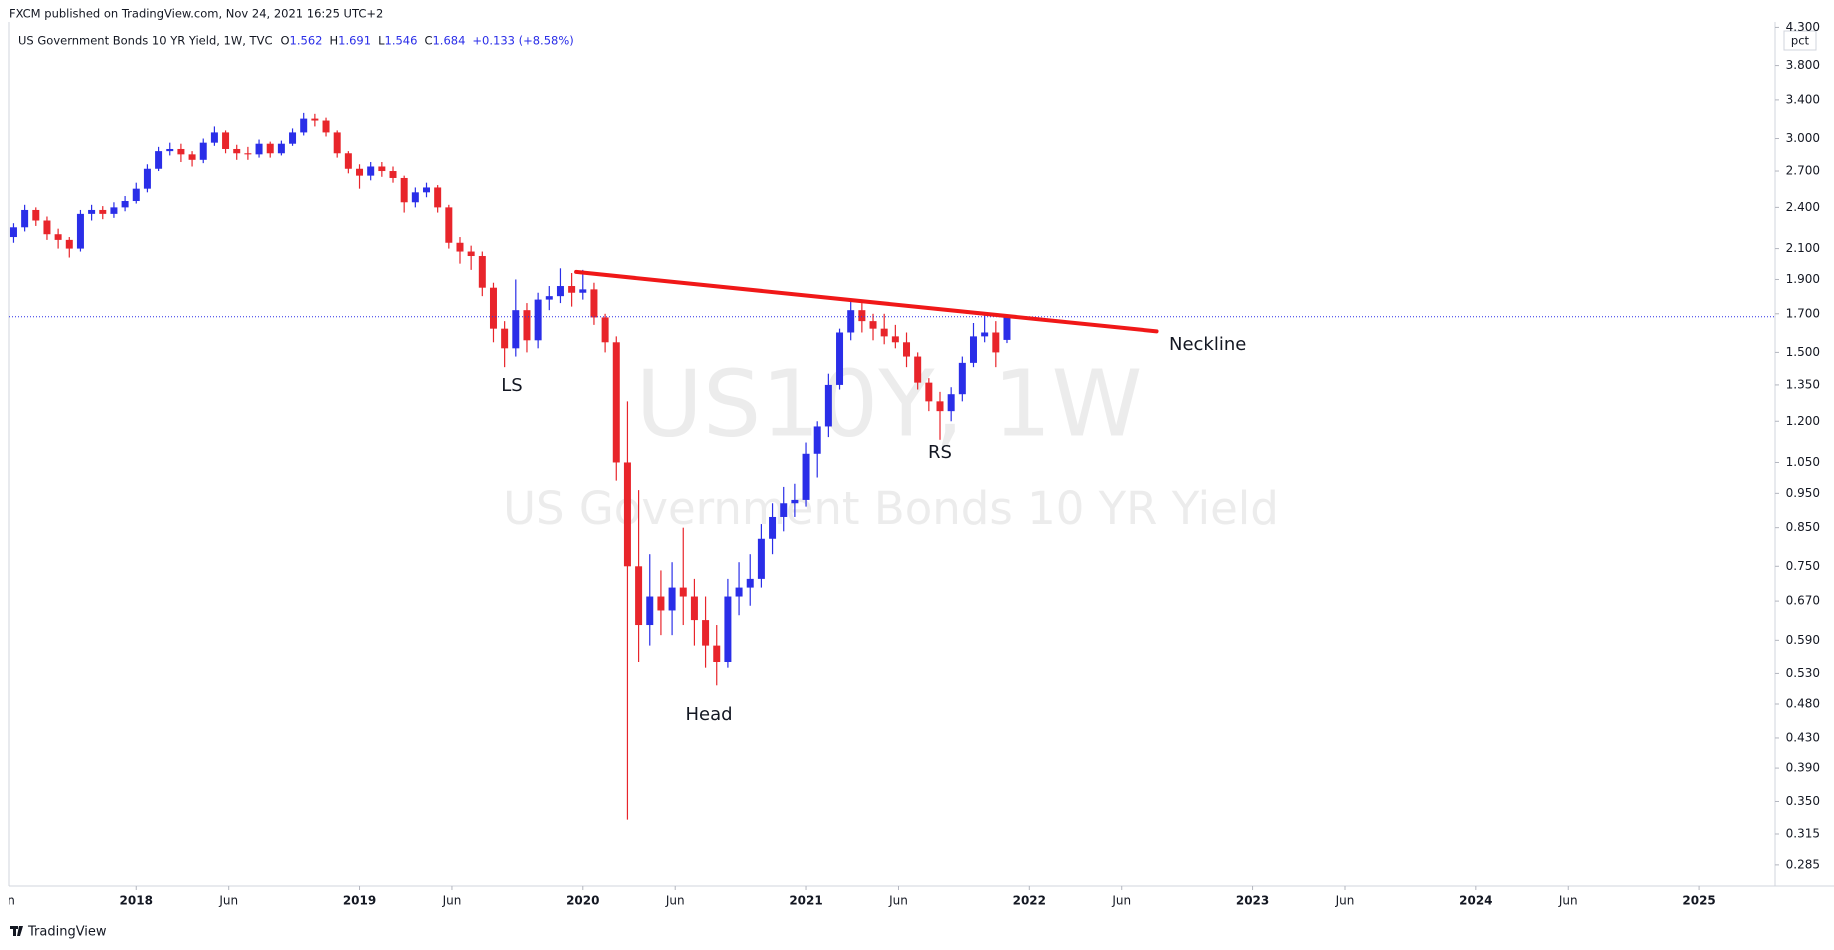 The width and height of the screenshot is (1834, 950). What do you see at coordinates (1803, 493) in the screenshot?
I see `y-tick-label: 0.950` at bounding box center [1803, 493].